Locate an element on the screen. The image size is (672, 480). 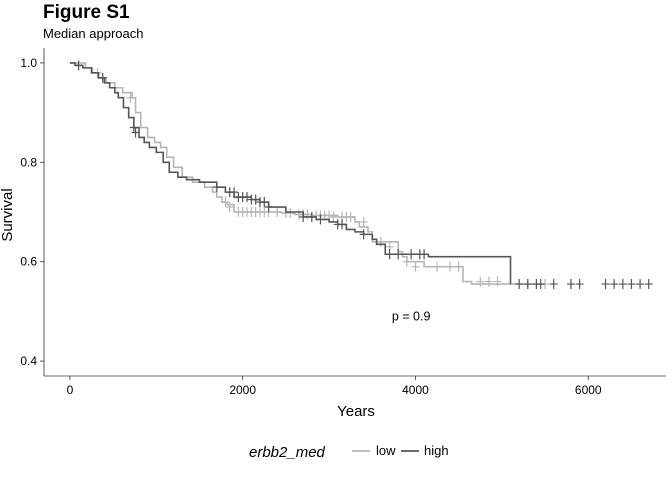
x-tick-label: 2000 is located at coordinates (242, 390).